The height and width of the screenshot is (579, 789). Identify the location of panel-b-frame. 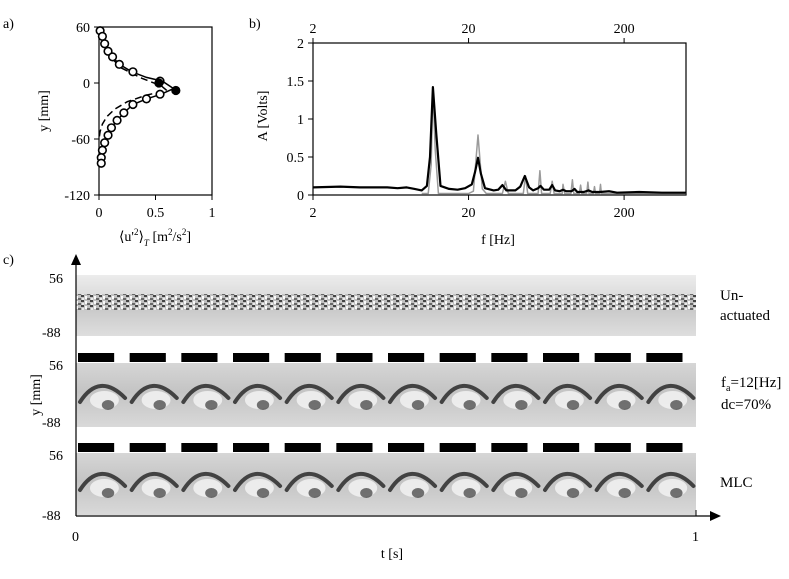
(499, 119).